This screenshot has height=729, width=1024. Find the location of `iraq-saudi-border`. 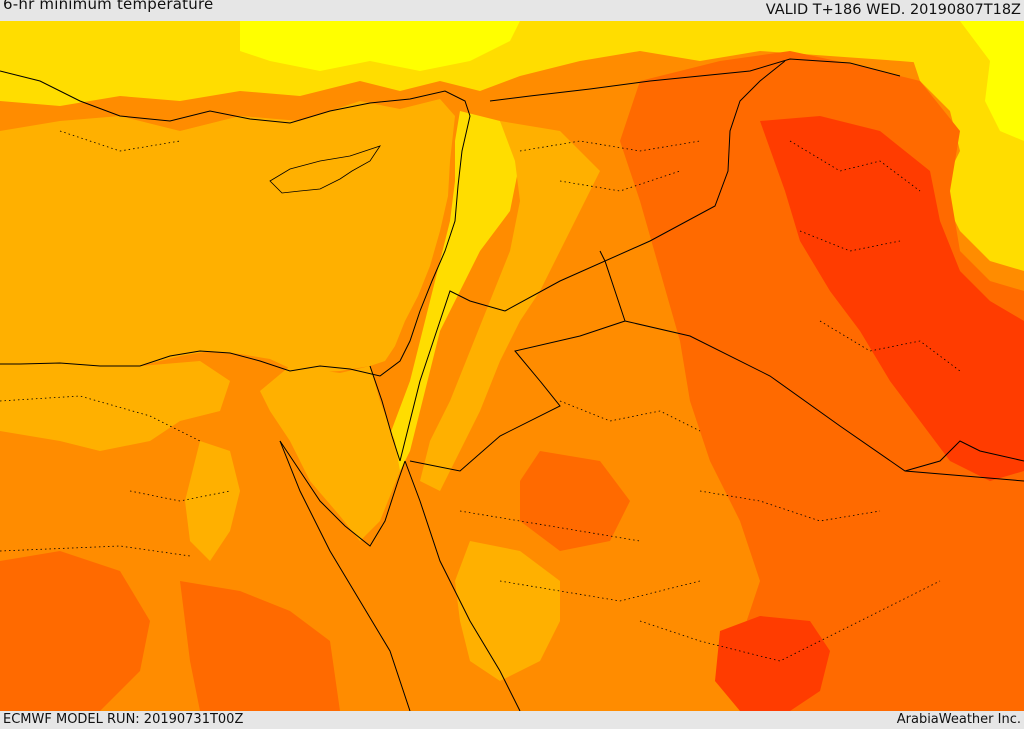

iraq-saudi-border is located at coordinates (824, 401).